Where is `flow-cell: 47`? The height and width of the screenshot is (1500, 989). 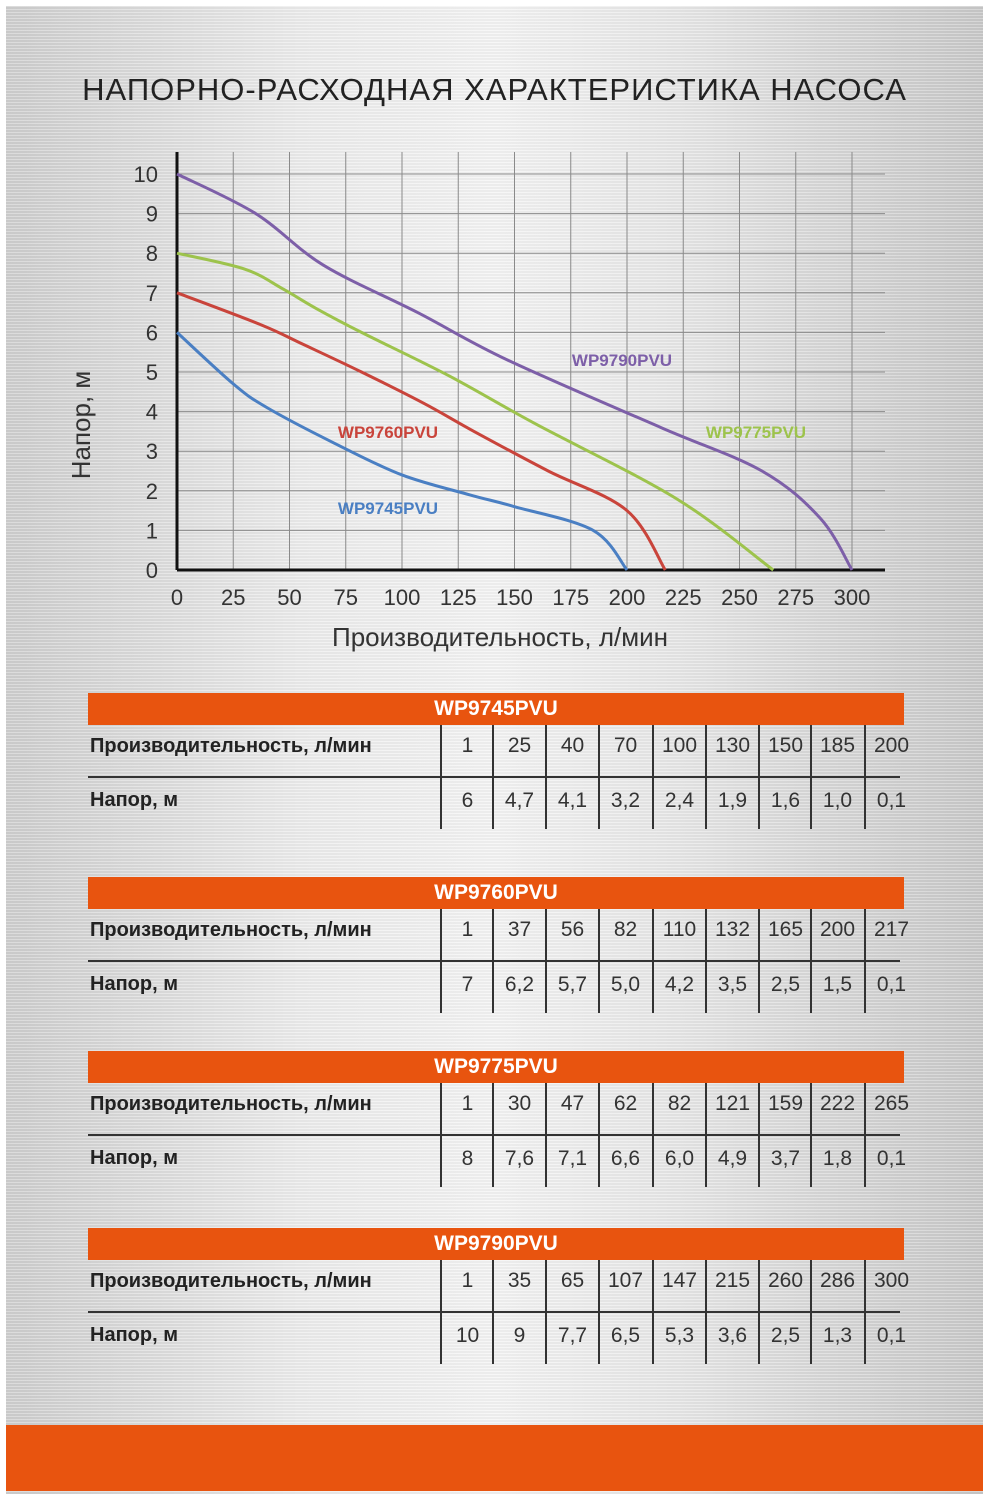 flow-cell: 47 is located at coordinates (572, 1103).